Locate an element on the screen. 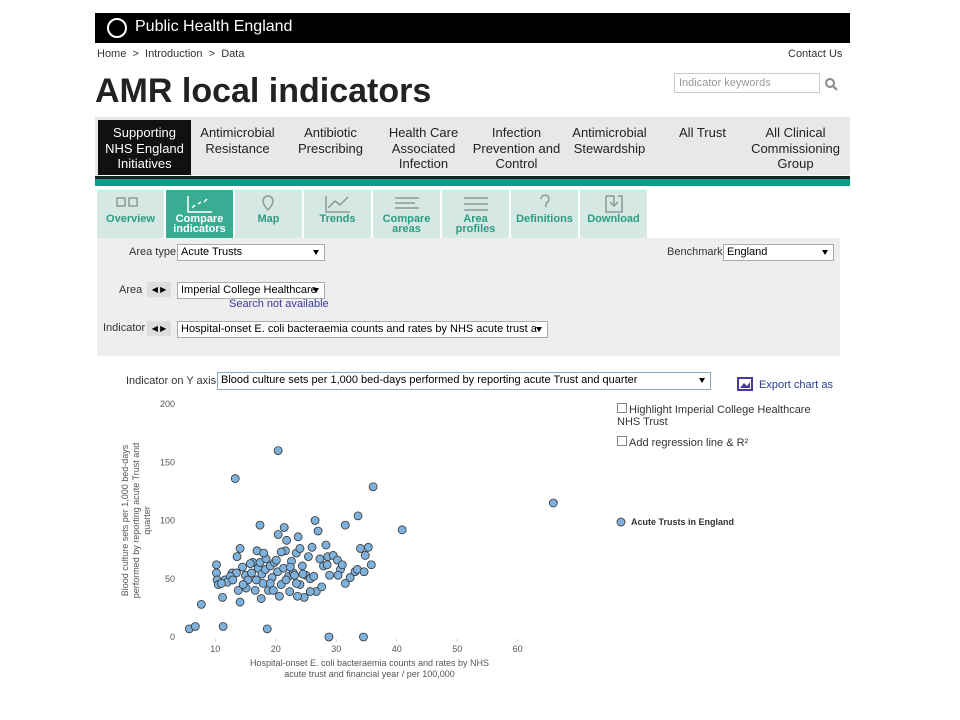 This screenshot has height=720, width=960. tab-label: Compare areas is located at coordinates (407, 224).